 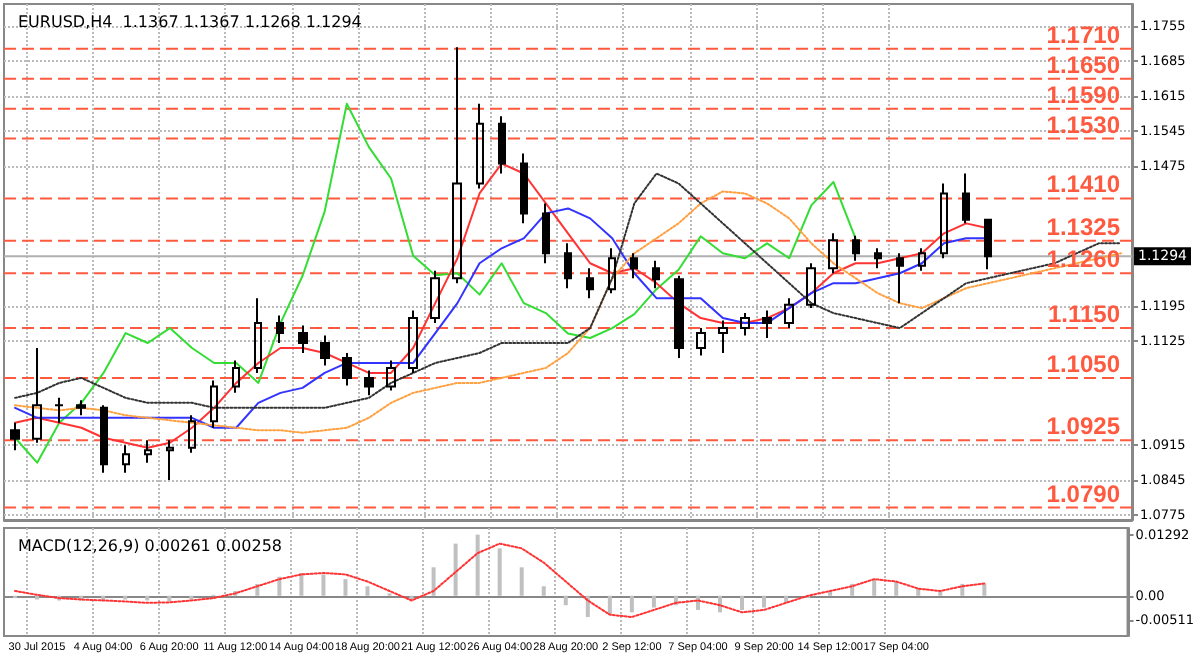 I want to click on ref-line-label: 1.1710, so click(x=1083, y=34).